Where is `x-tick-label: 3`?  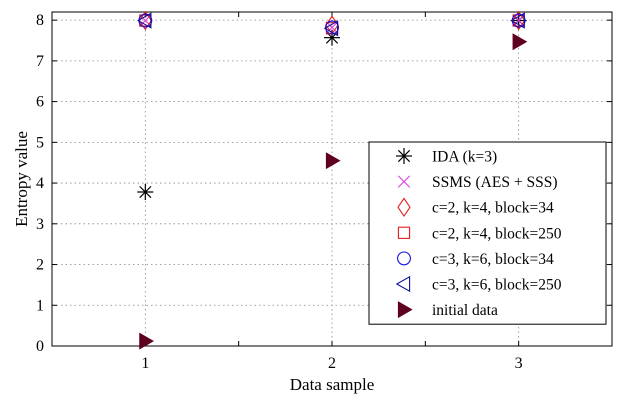
x-tick-label: 3 is located at coordinates (519, 363).